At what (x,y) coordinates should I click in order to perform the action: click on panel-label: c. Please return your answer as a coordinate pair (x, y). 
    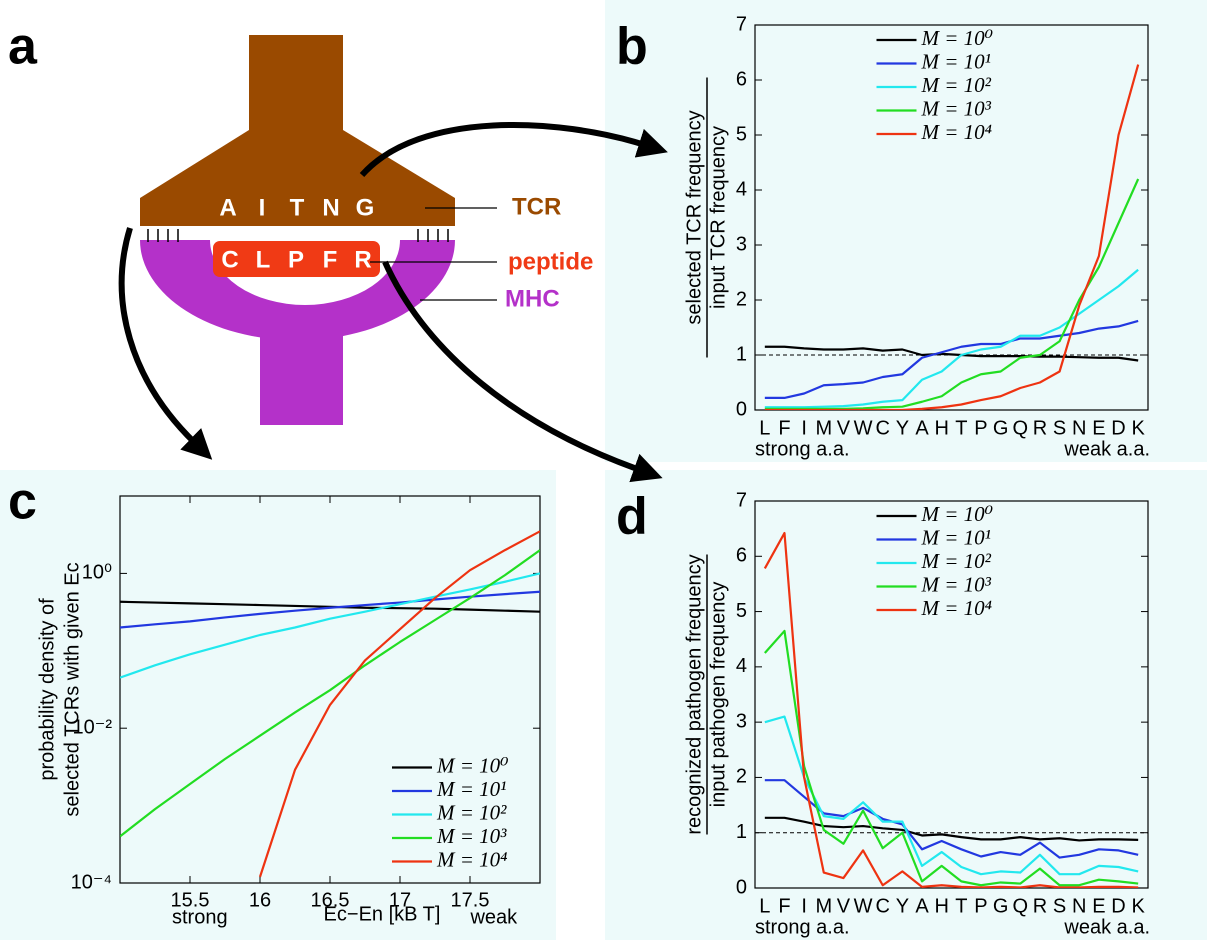
    Looking at the image, I should click on (22, 502).